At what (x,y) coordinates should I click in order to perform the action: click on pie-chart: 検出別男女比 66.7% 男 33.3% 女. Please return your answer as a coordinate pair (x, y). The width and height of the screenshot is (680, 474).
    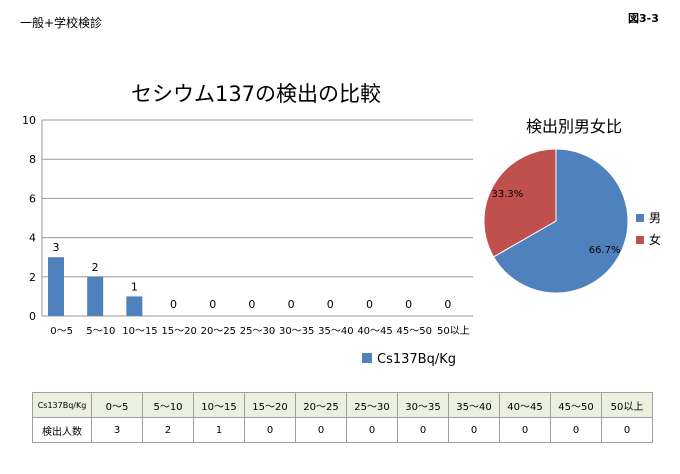
    Looking at the image, I should click on (572, 205).